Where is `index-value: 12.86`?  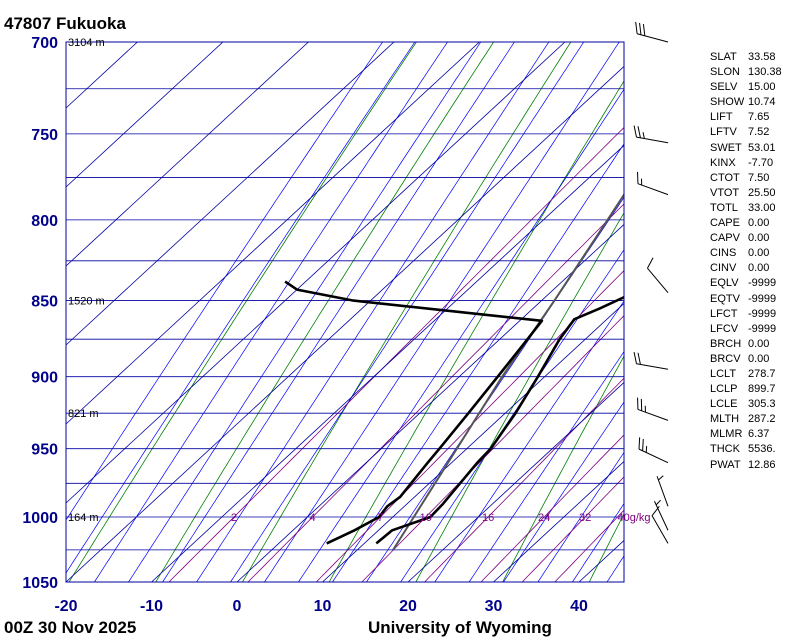 index-value: 12.86 is located at coordinates (762, 464).